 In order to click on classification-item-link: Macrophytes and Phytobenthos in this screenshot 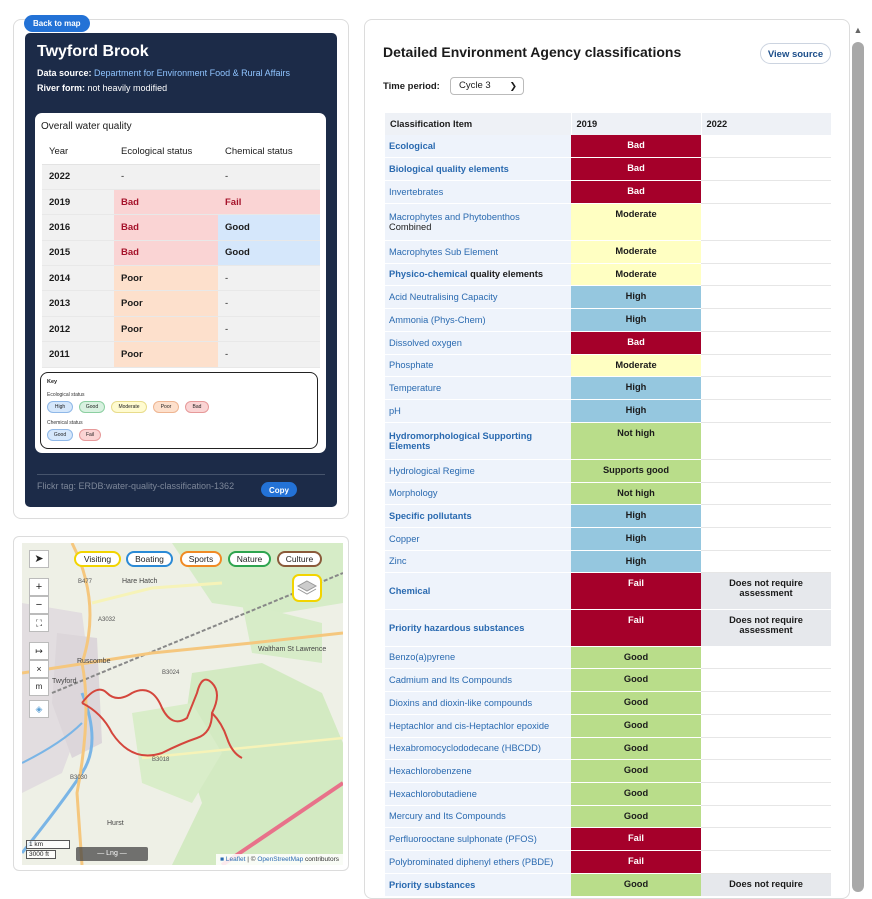, I will do `click(454, 216)`.